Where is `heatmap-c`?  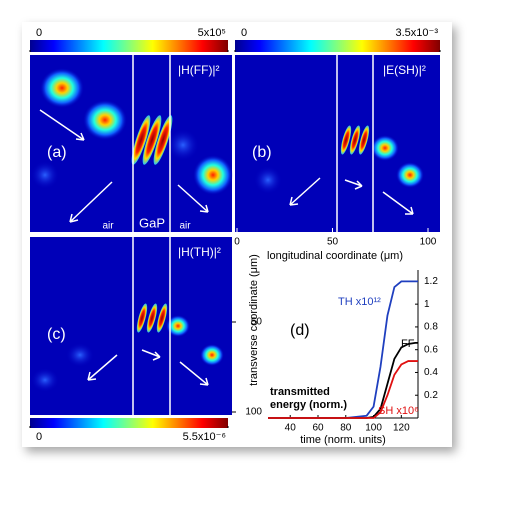 heatmap-c is located at coordinates (131, 326).